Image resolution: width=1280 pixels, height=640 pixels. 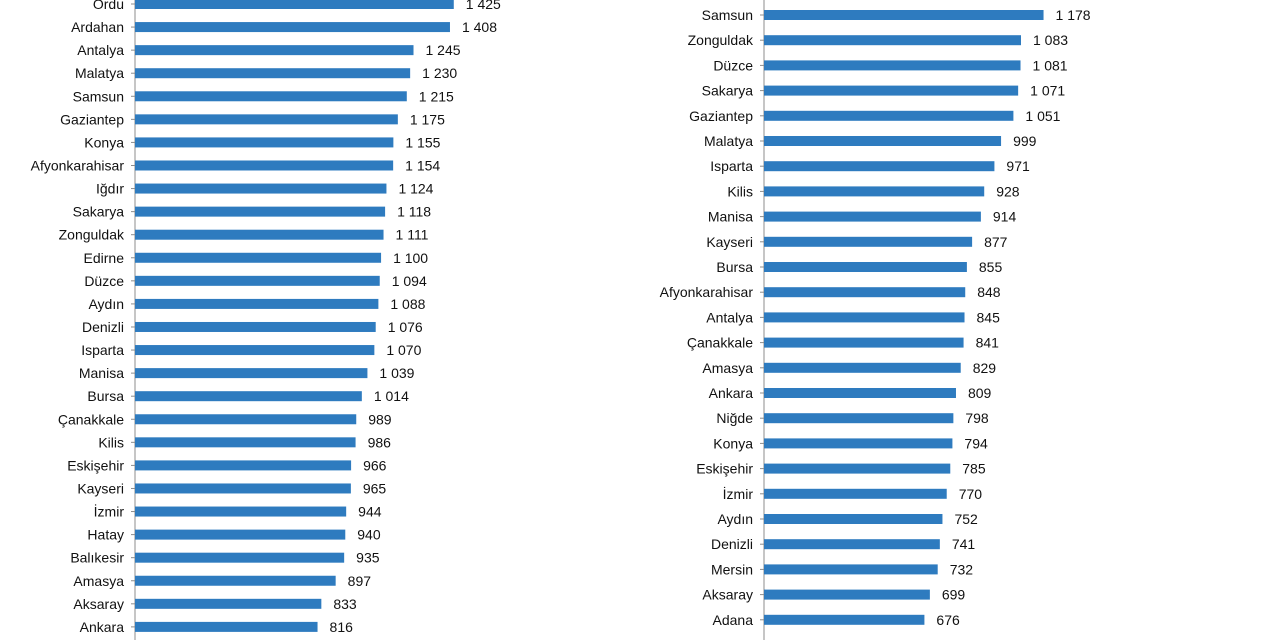 What do you see at coordinates (109, 511) in the screenshot?
I see `category-label: İzmir` at bounding box center [109, 511].